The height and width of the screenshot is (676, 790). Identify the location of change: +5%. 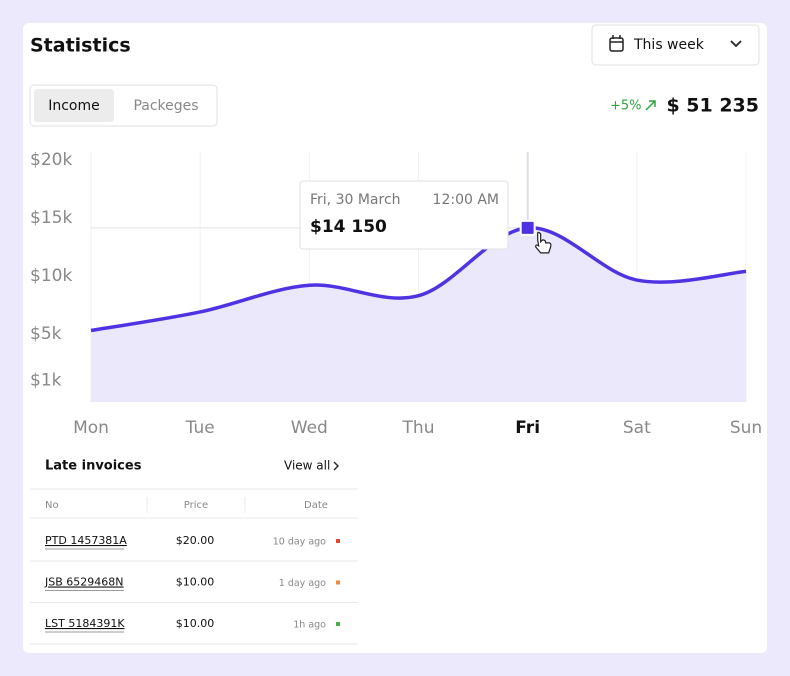
(626, 106).